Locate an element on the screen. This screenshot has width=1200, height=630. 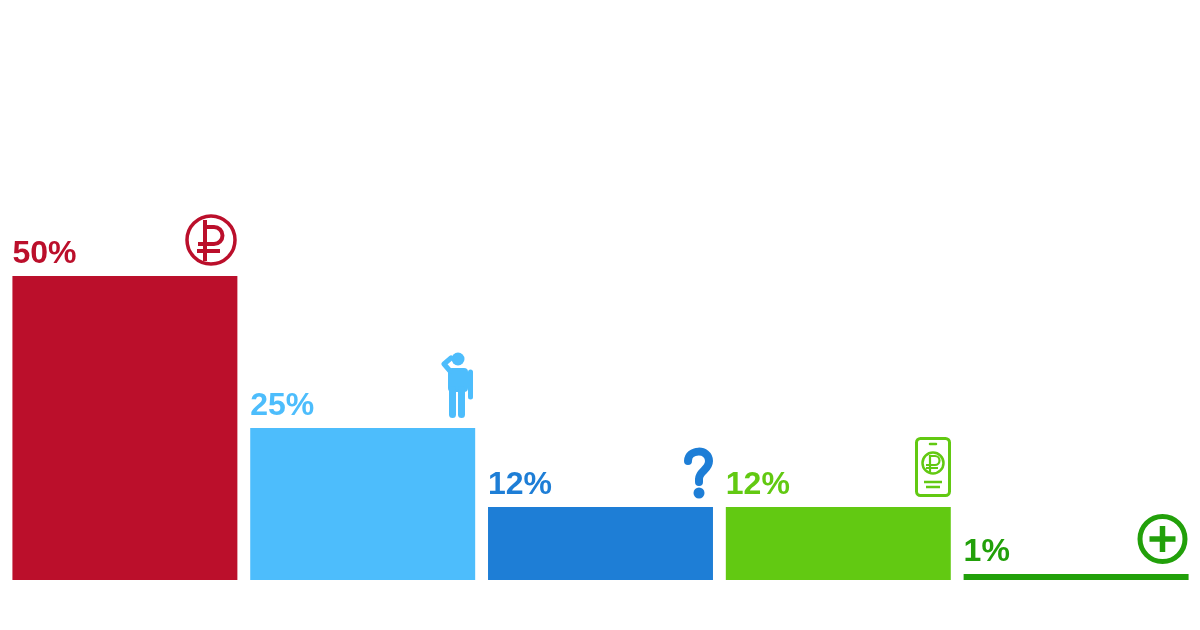
data-label: 50% is located at coordinates (44, 252).